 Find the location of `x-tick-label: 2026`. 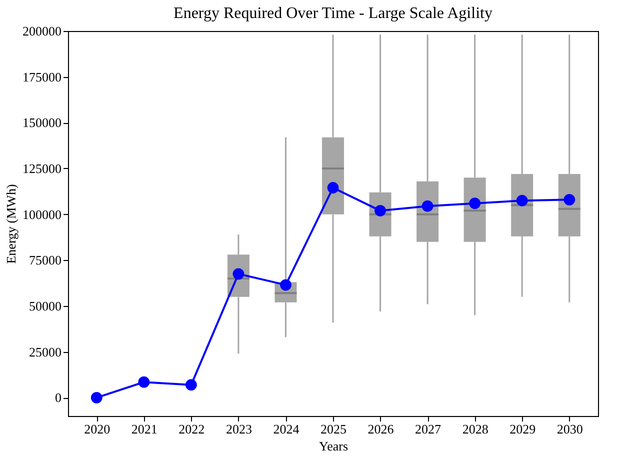

x-tick-label: 2026 is located at coordinates (381, 429).